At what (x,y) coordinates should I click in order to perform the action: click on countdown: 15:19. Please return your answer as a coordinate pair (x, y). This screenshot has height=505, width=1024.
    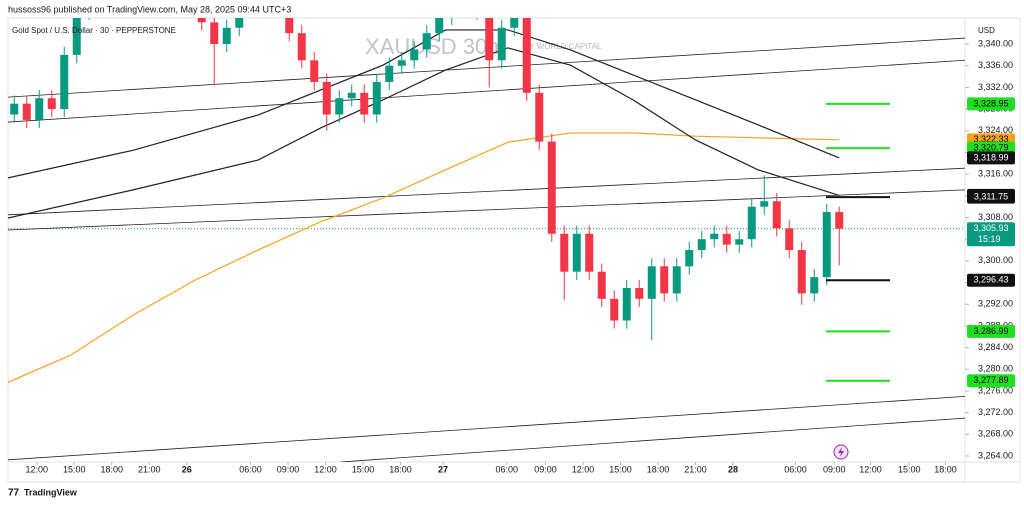
    Looking at the image, I should click on (989, 239).